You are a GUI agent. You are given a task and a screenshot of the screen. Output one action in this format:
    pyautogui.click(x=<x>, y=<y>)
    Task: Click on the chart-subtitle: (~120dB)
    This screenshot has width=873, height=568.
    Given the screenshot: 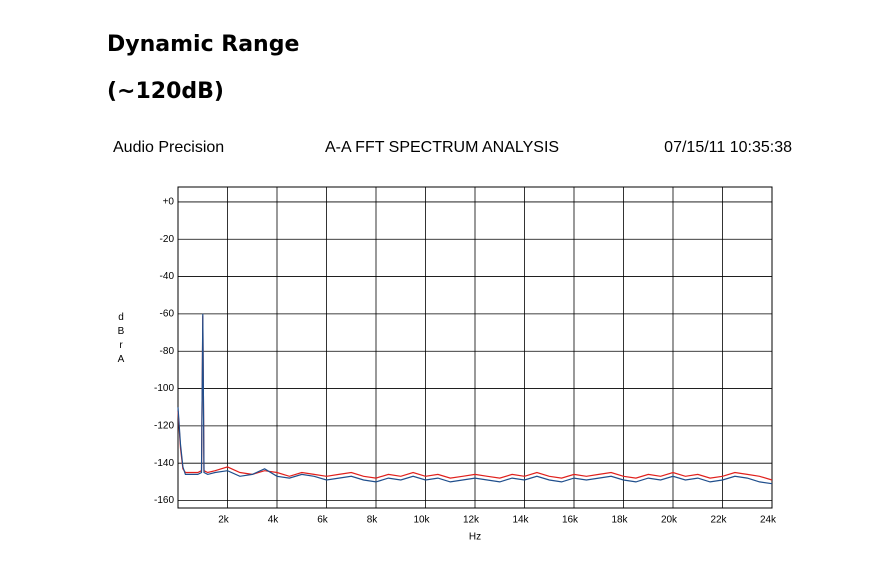 What is the action you would take?
    pyautogui.click(x=165, y=91)
    